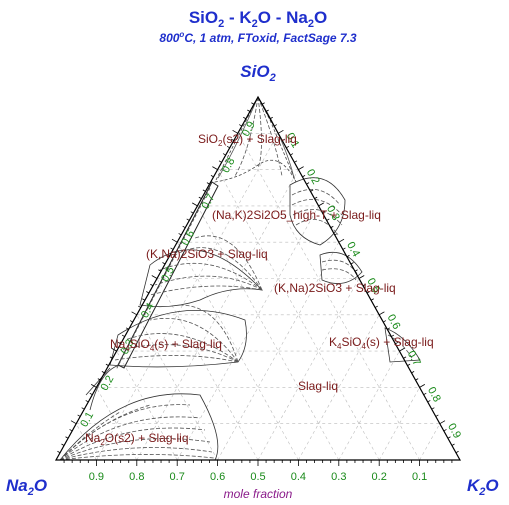 The width and height of the screenshot is (509, 505). I want to click on axis-label-mole-fraction: mole fraction, so click(258, 494).